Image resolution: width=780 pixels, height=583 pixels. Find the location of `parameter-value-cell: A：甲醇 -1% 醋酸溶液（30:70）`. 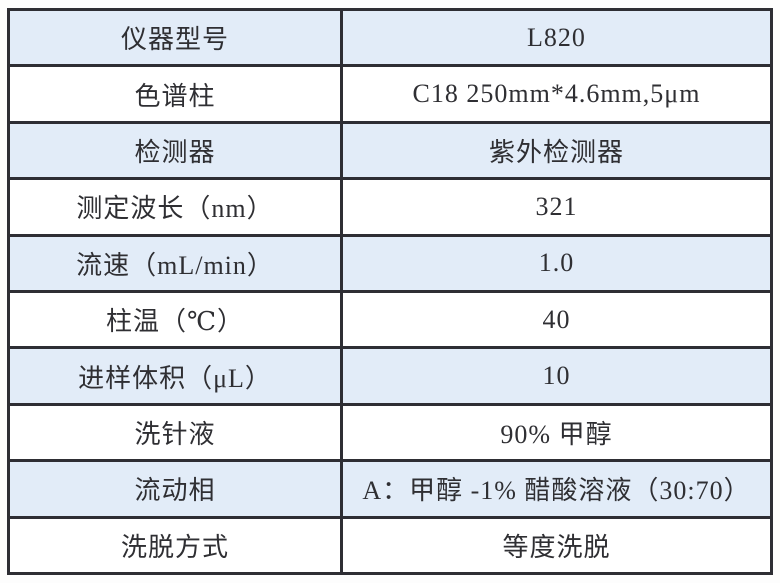

parameter-value-cell: A：甲醇 -1% 醋酸溶液（30:70） is located at coordinates (556, 489).